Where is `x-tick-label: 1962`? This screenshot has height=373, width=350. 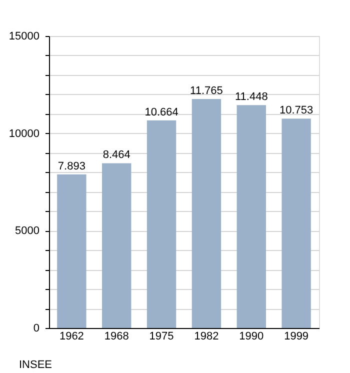 x-tick-label: 1962 is located at coordinates (71, 336).